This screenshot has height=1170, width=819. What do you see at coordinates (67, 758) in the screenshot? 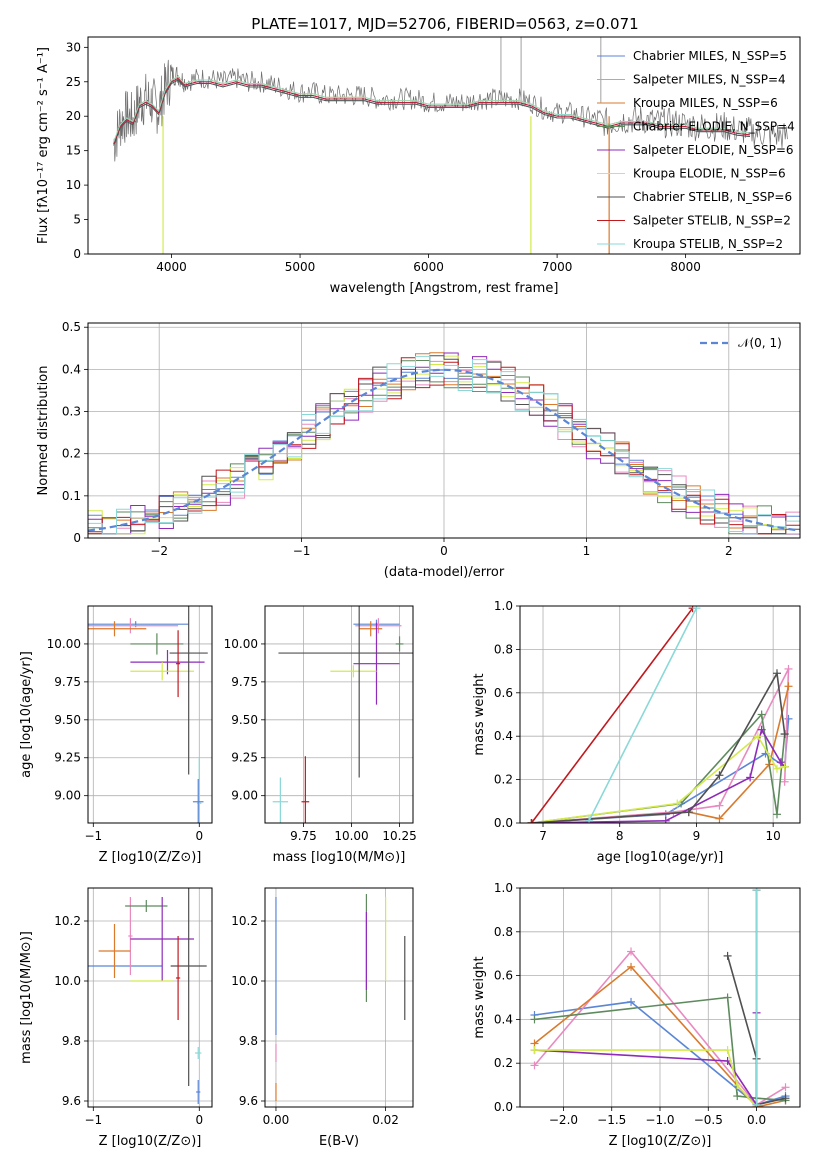
I see `y-tick-label: 9.25` at bounding box center [67, 758].